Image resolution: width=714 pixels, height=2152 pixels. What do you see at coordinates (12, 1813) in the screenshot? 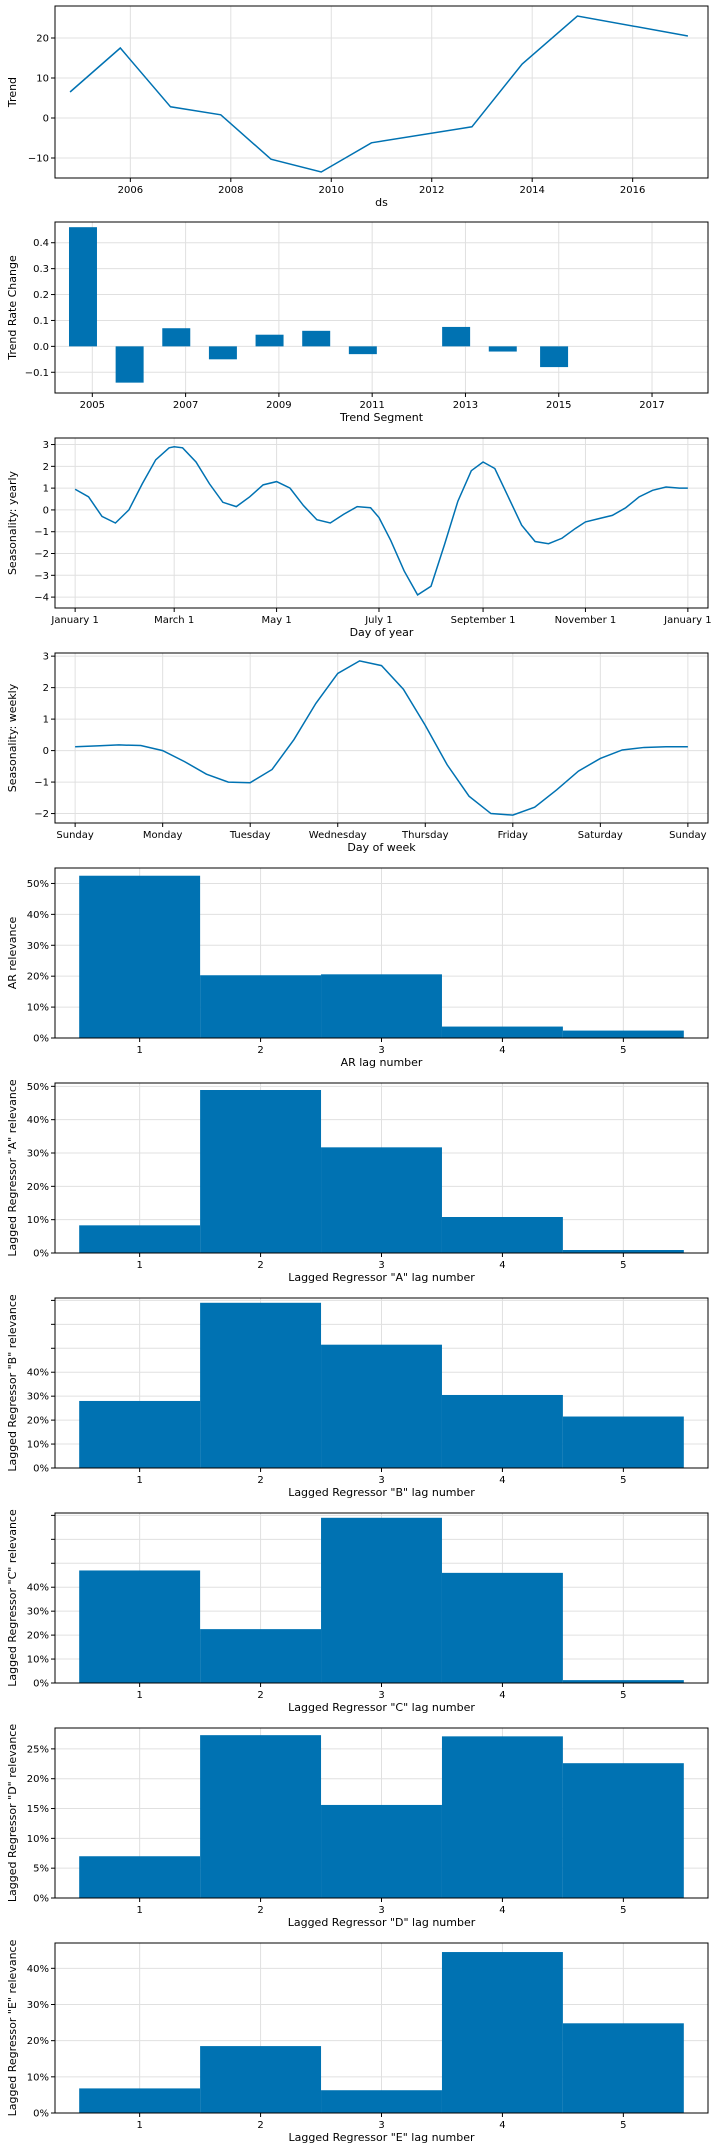
I see `y-axis-label: Lagged Regressor "D" relevance` at bounding box center [12, 1813].